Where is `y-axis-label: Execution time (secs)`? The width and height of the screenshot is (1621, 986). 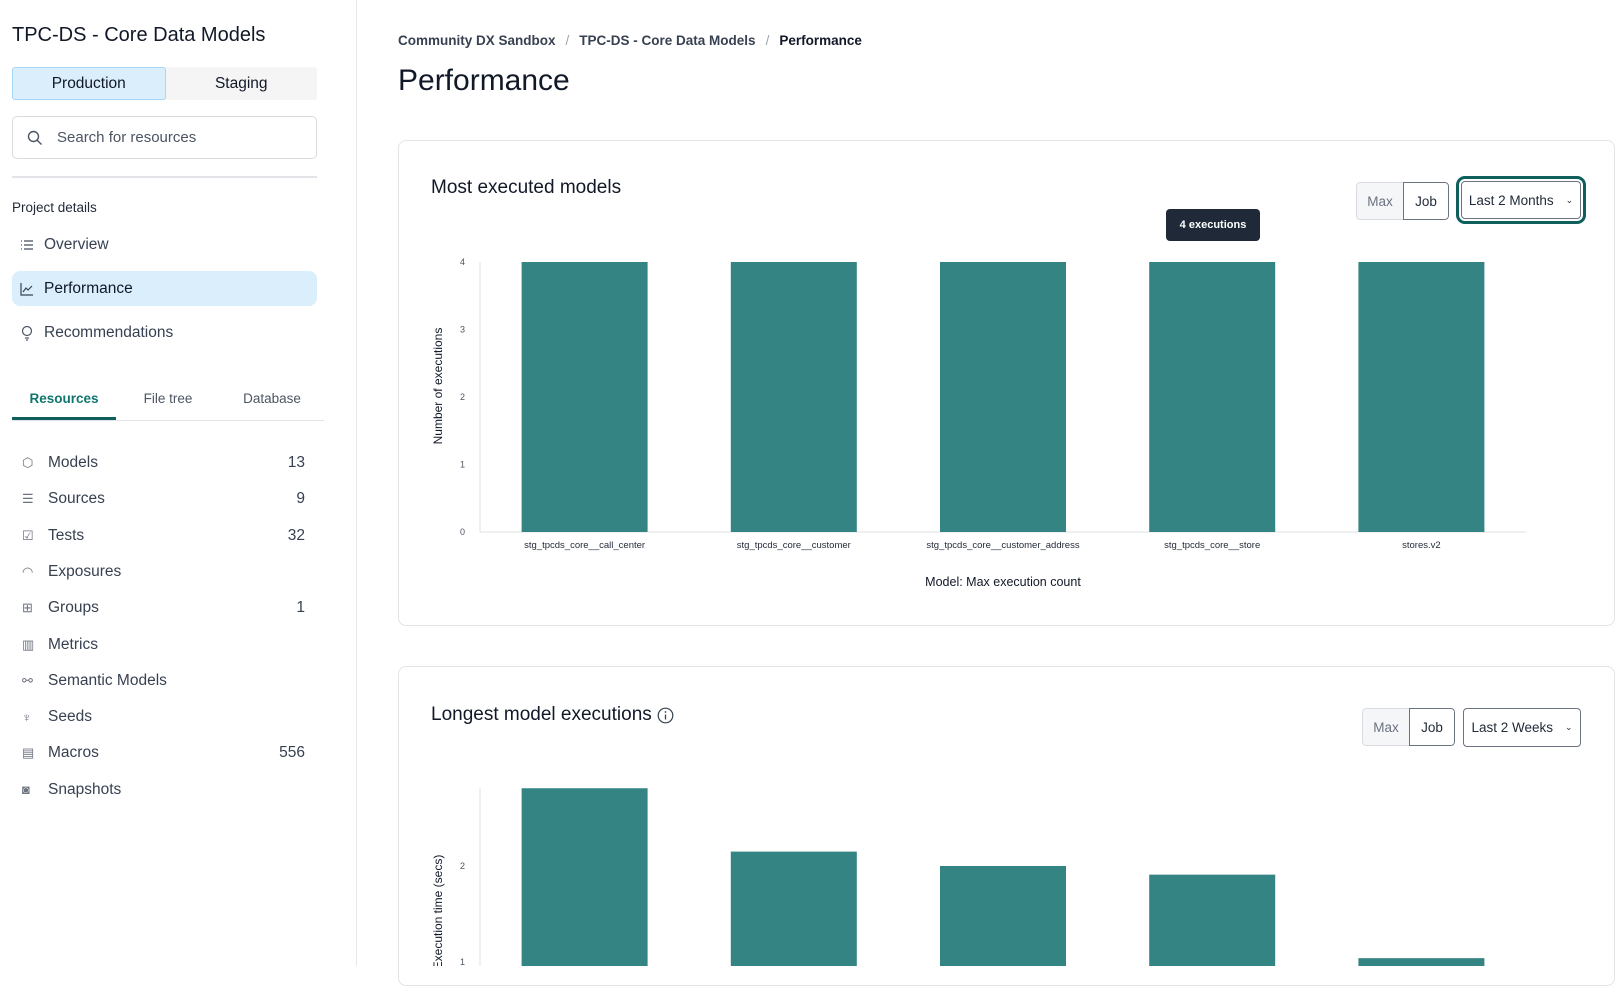
y-axis-label: Execution time (secs) is located at coordinates (438, 910).